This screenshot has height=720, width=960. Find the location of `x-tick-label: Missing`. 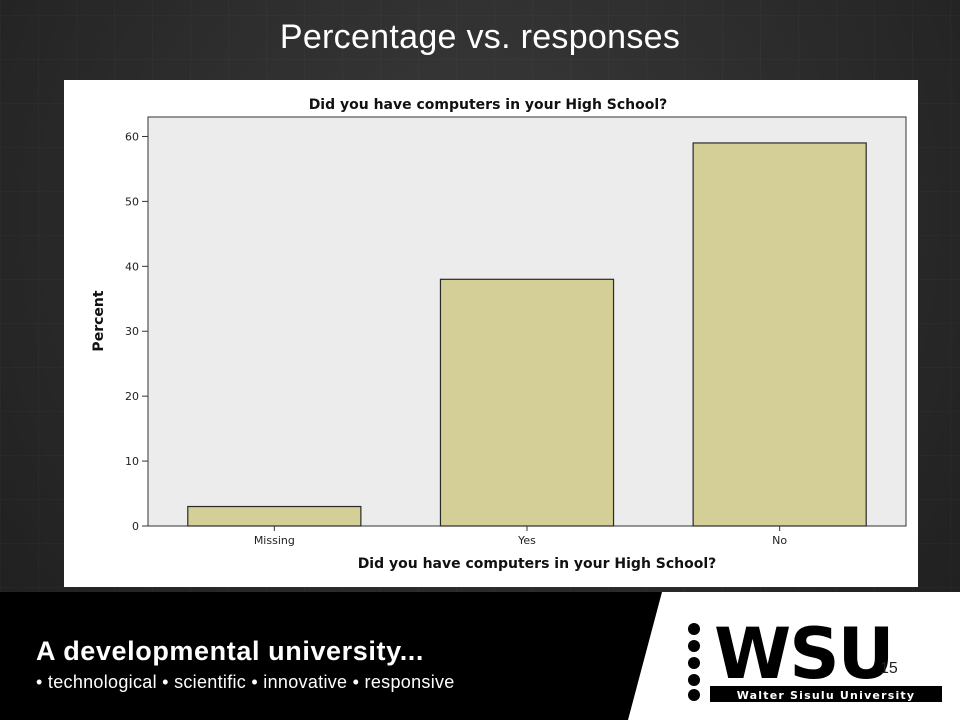

x-tick-label: Missing is located at coordinates (274, 540).